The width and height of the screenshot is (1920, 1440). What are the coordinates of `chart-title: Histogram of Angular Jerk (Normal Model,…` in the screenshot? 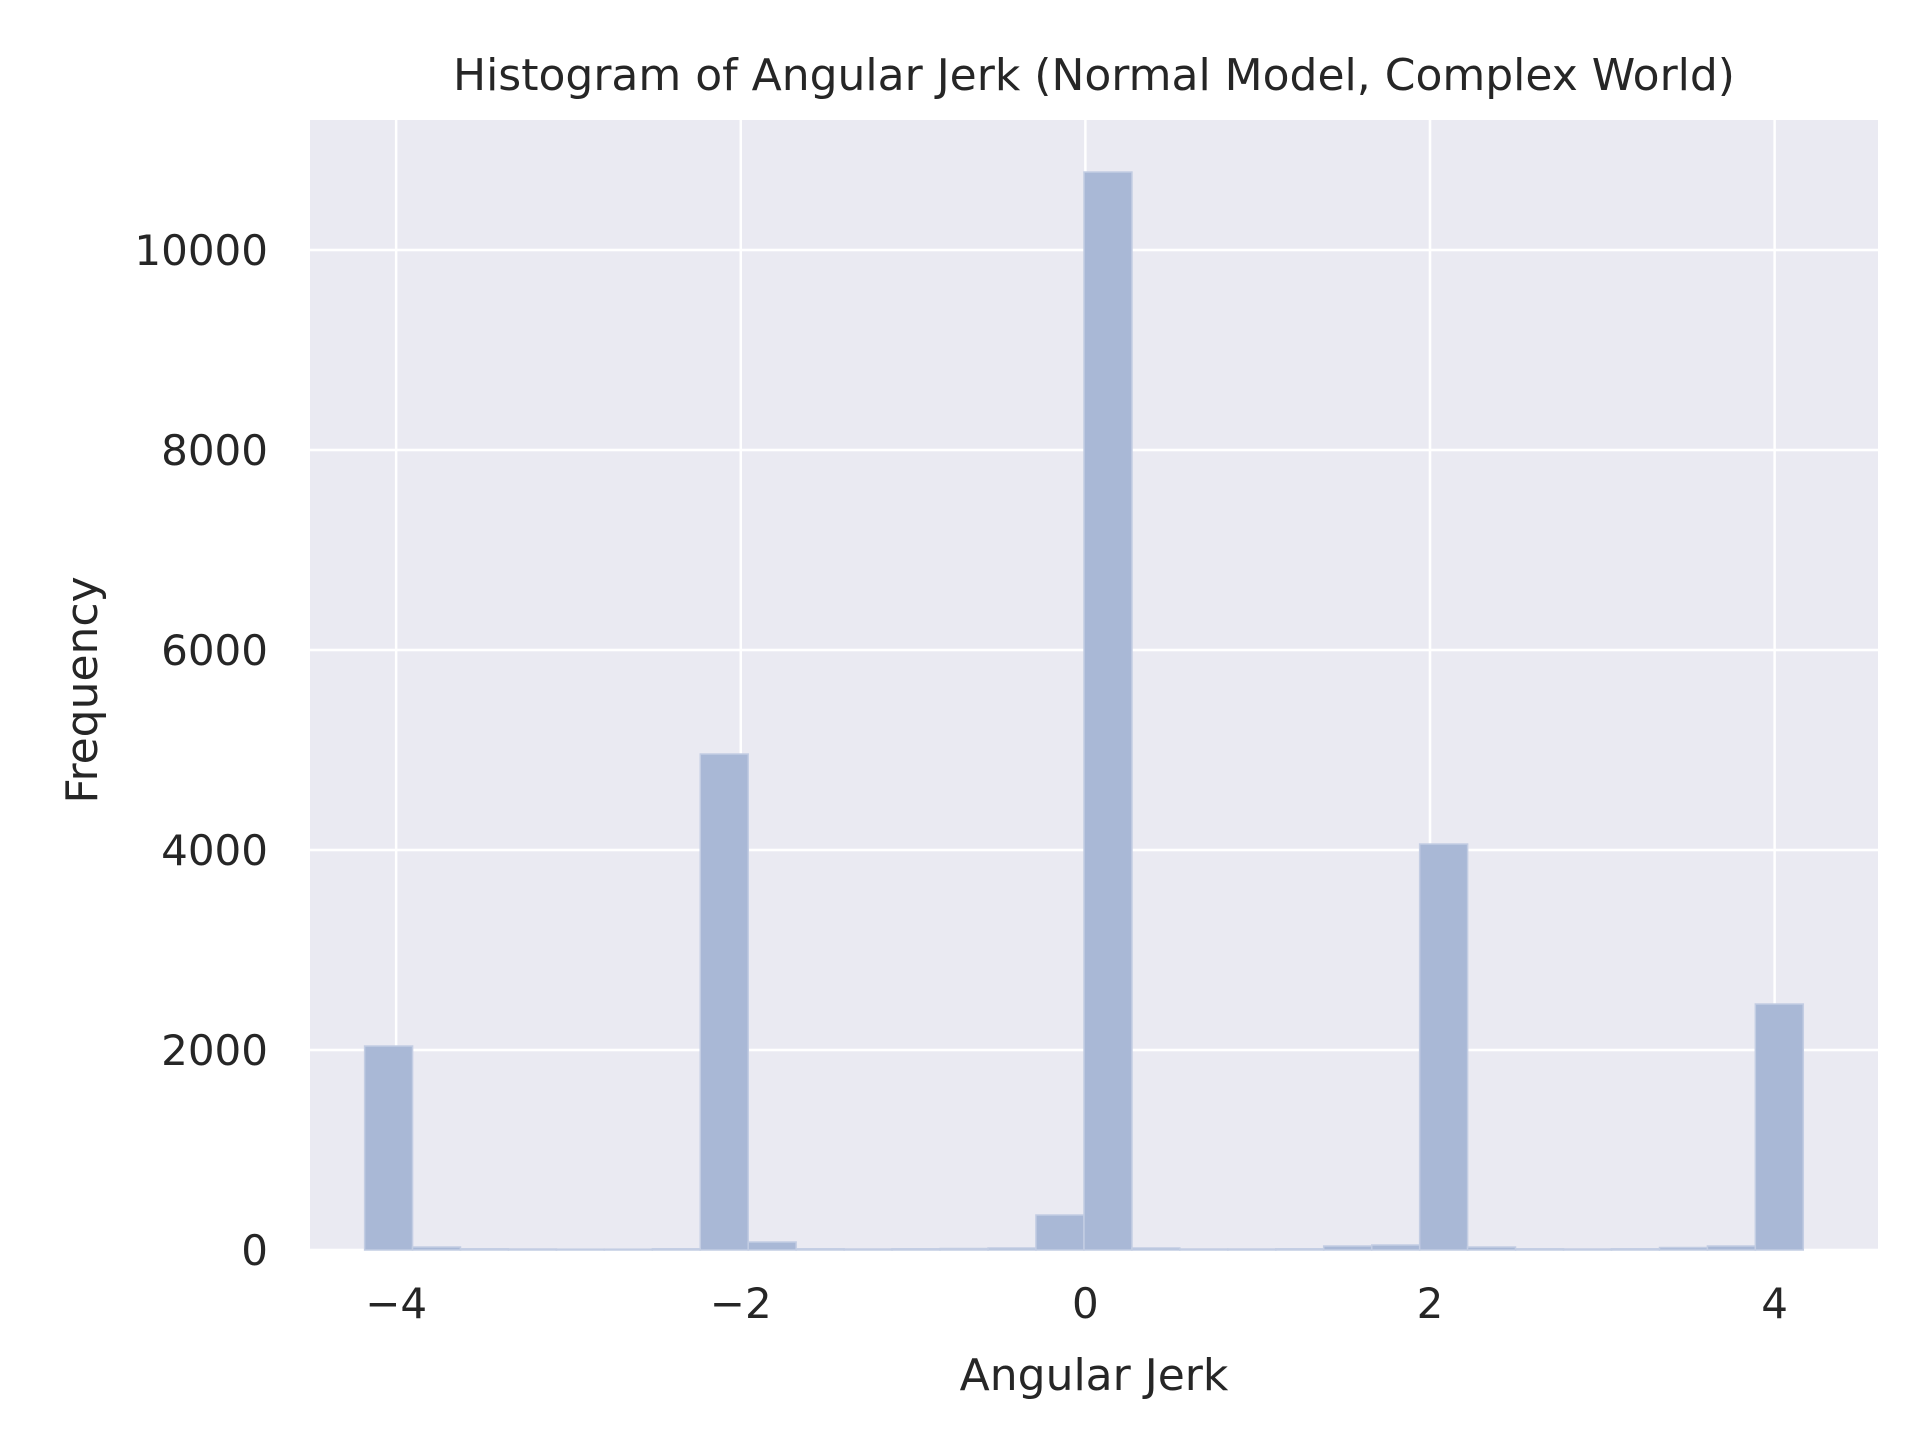 It's located at (1094, 75).